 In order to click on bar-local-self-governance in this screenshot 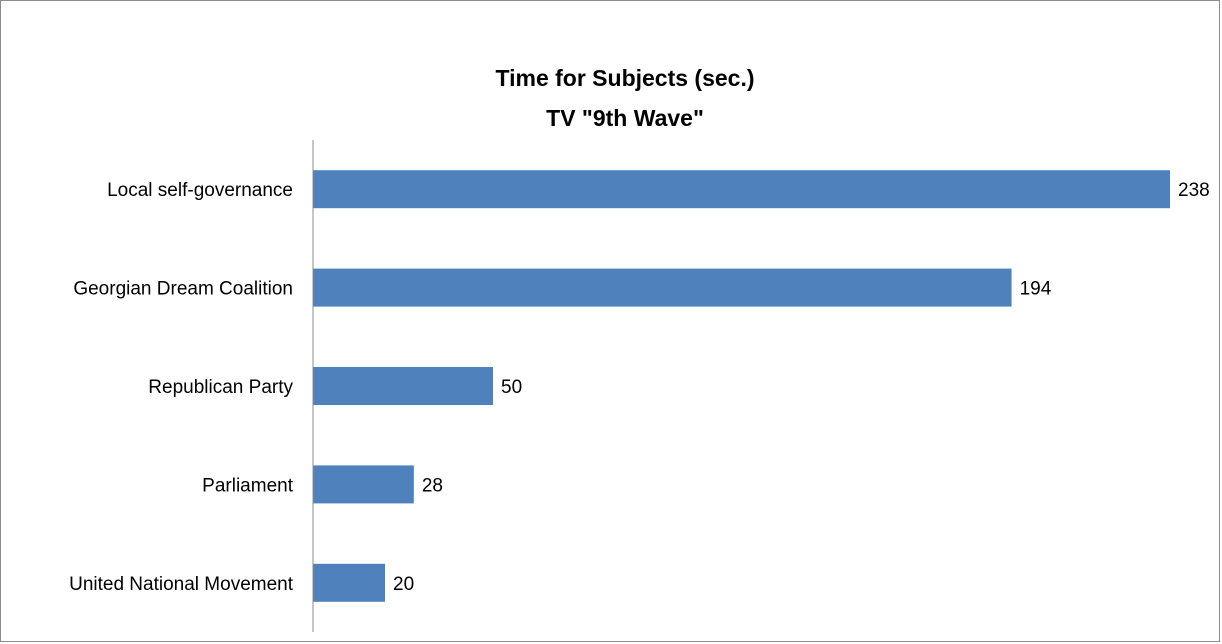, I will do `click(741, 189)`.